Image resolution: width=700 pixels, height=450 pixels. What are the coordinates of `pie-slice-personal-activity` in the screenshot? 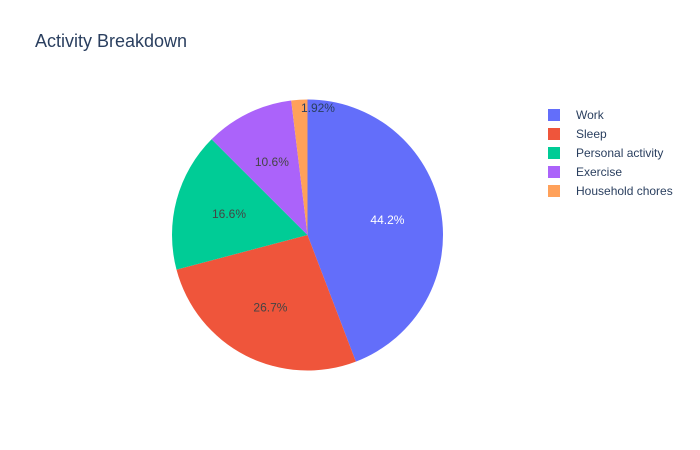 It's located at (240, 204).